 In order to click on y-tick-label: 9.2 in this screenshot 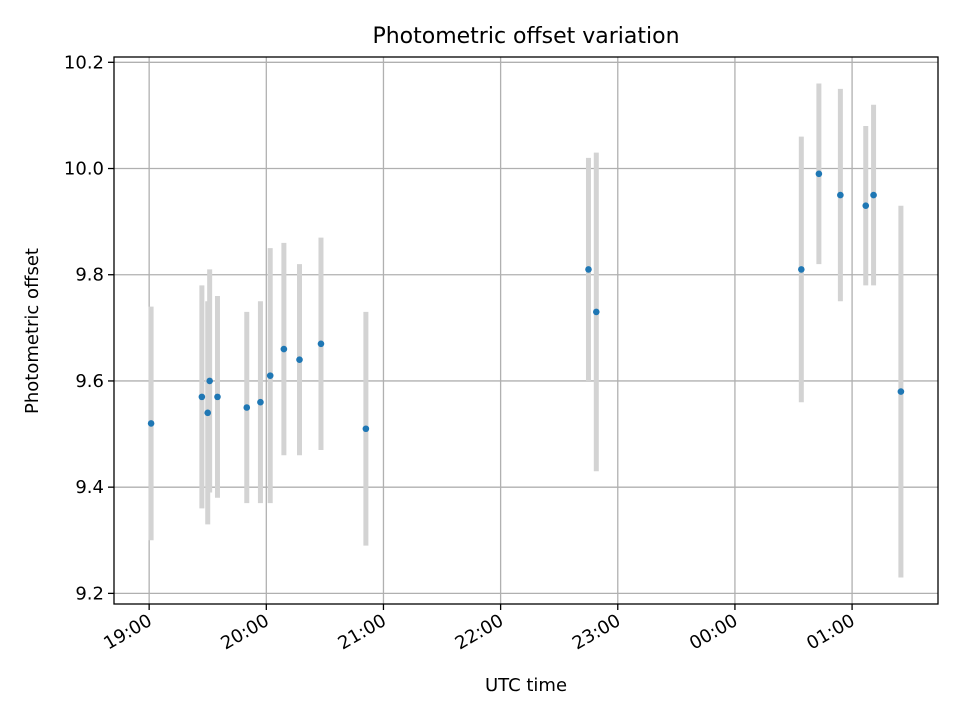, I will do `click(89, 593)`.